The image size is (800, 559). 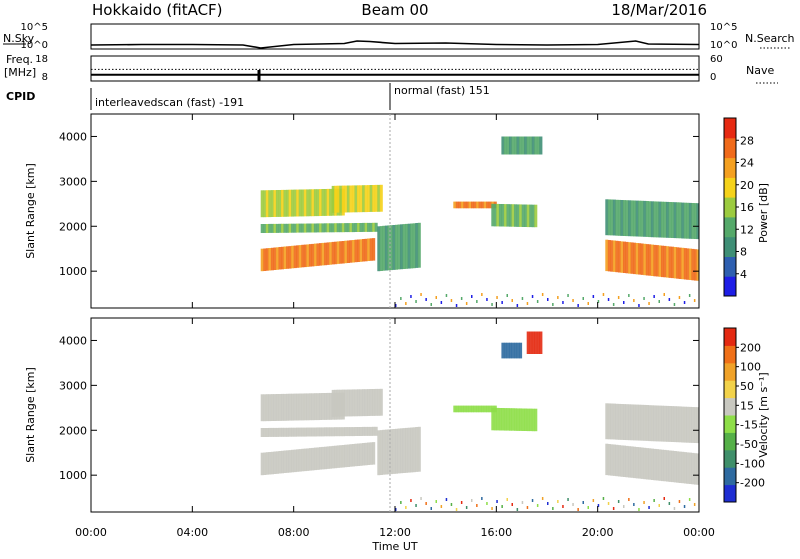 What do you see at coordinates (747, 185) in the screenshot?
I see `power-cbar-tick-label: 20` at bounding box center [747, 185].